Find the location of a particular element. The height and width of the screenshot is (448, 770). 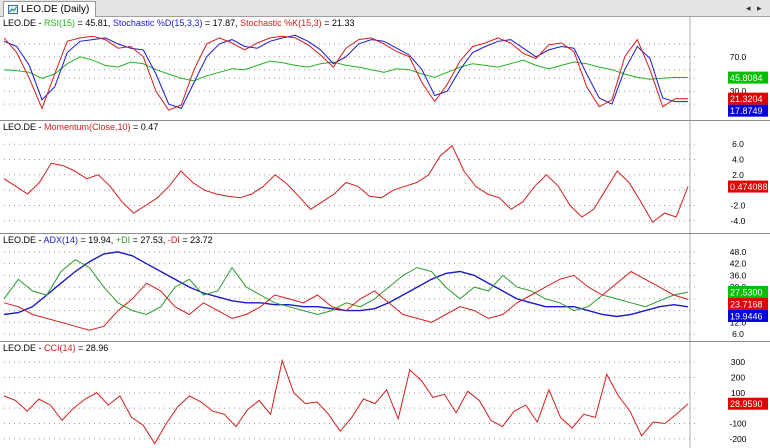

value-badge: 45.8084 is located at coordinates (748, 77).